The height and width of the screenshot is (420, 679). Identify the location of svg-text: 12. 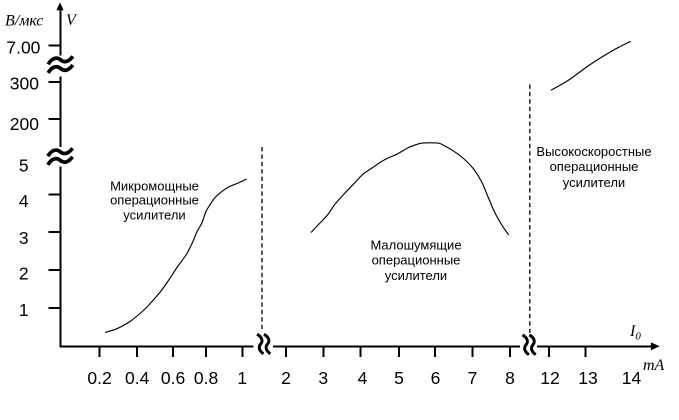
(549, 378).